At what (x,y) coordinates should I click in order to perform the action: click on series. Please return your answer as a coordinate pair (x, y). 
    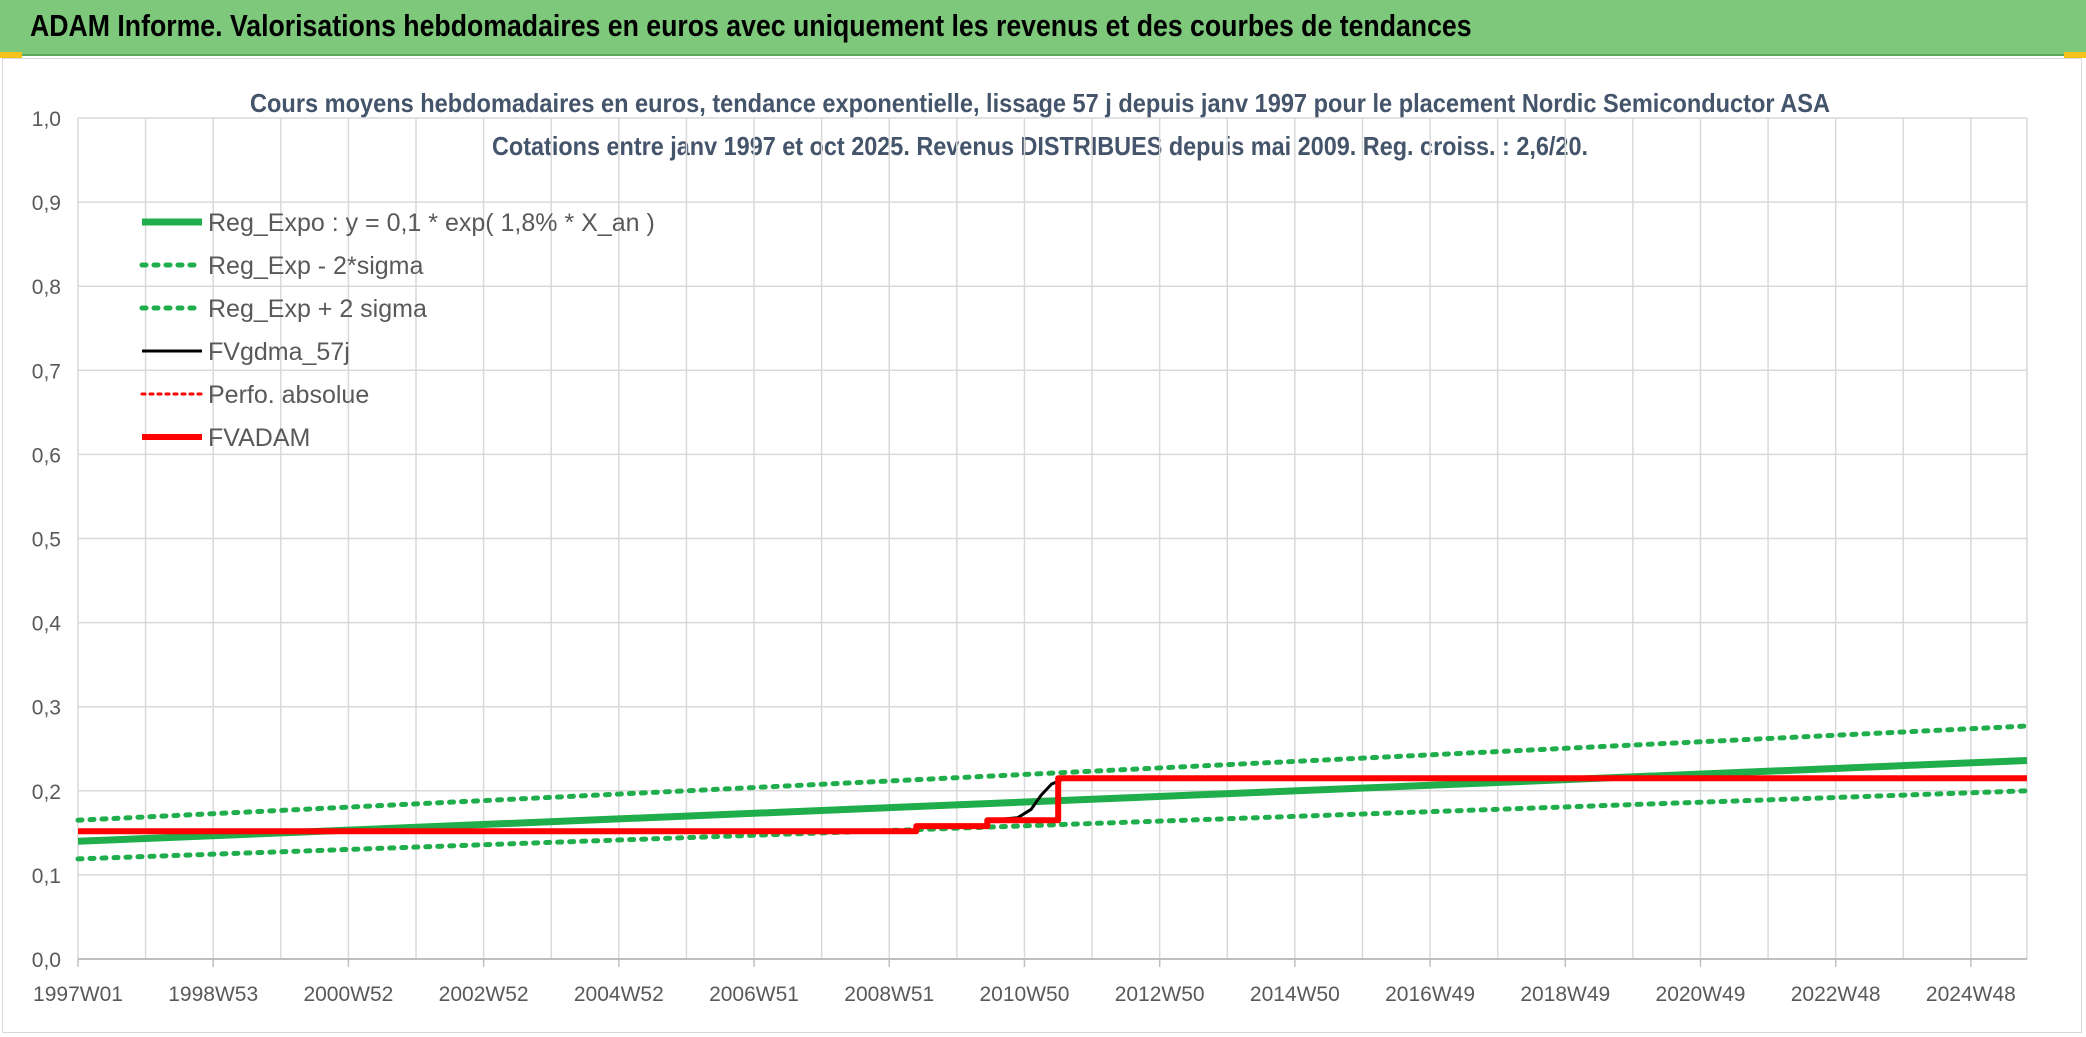
    Looking at the image, I should click on (1052, 792).